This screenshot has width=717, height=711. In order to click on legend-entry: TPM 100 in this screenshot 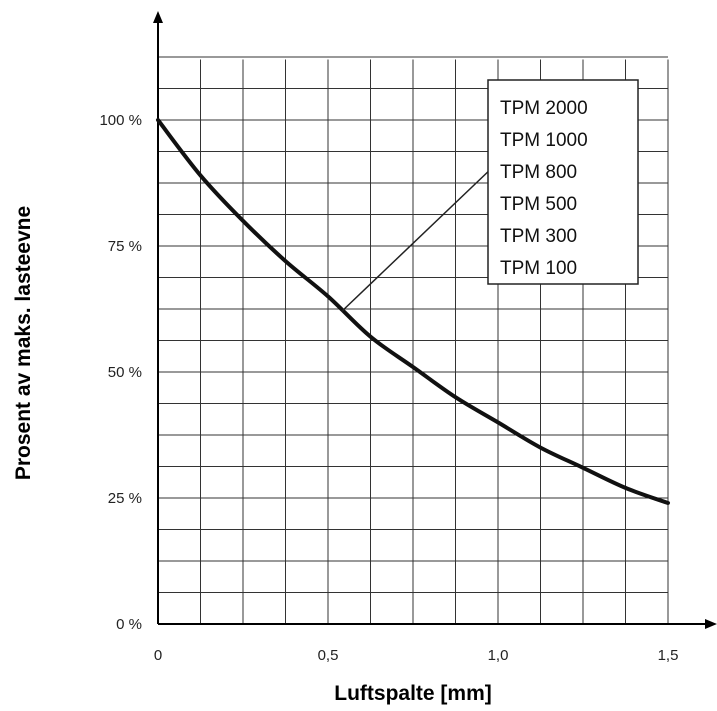, I will do `click(538, 268)`.